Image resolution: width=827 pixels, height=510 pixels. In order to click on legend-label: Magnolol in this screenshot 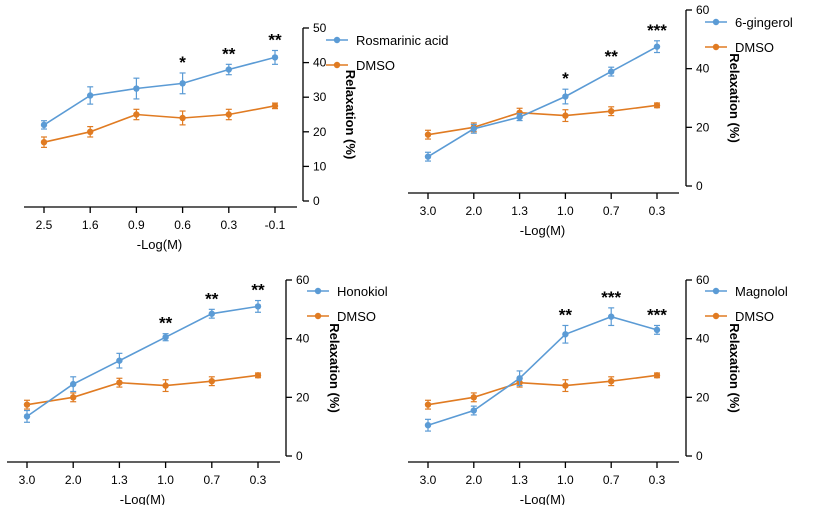, I will do `click(761, 291)`.